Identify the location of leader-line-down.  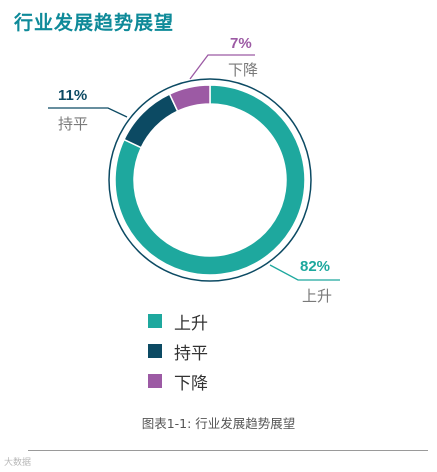
(222, 67).